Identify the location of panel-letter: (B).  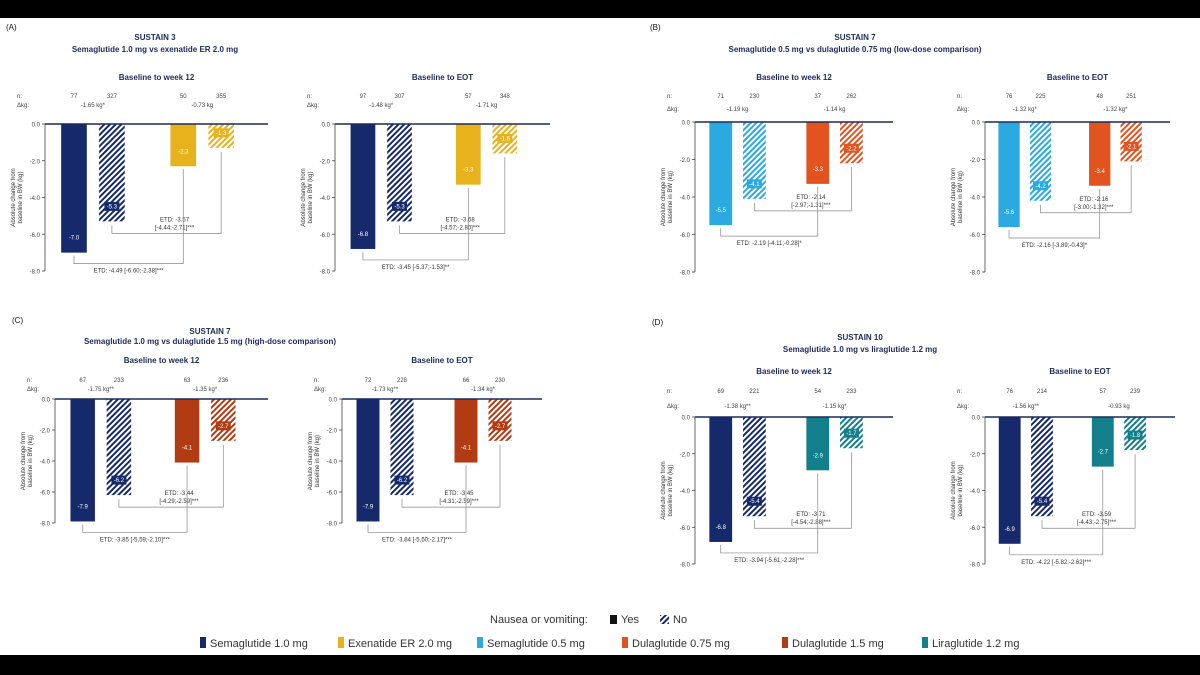
(655, 27).